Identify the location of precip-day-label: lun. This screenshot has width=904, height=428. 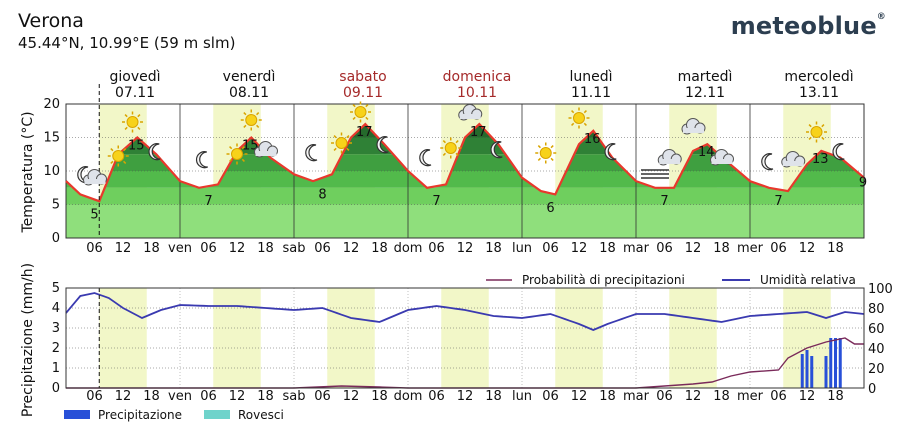
(522, 396).